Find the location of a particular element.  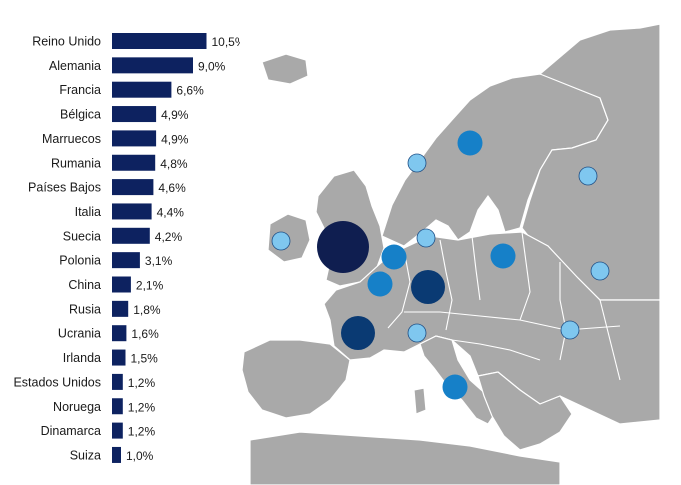

category-label: Suiza is located at coordinates (85, 455).